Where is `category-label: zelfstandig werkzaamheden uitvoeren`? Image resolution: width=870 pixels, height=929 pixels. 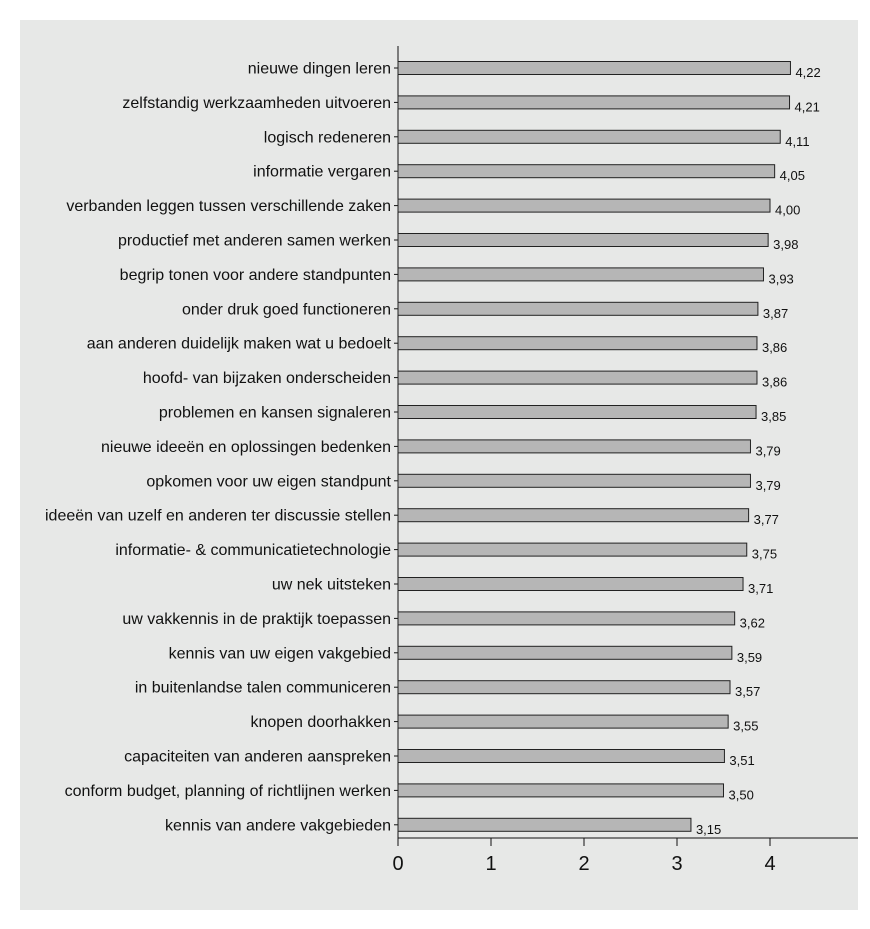
category-label: zelfstandig werkzaamheden uitvoeren is located at coordinates (256, 103).